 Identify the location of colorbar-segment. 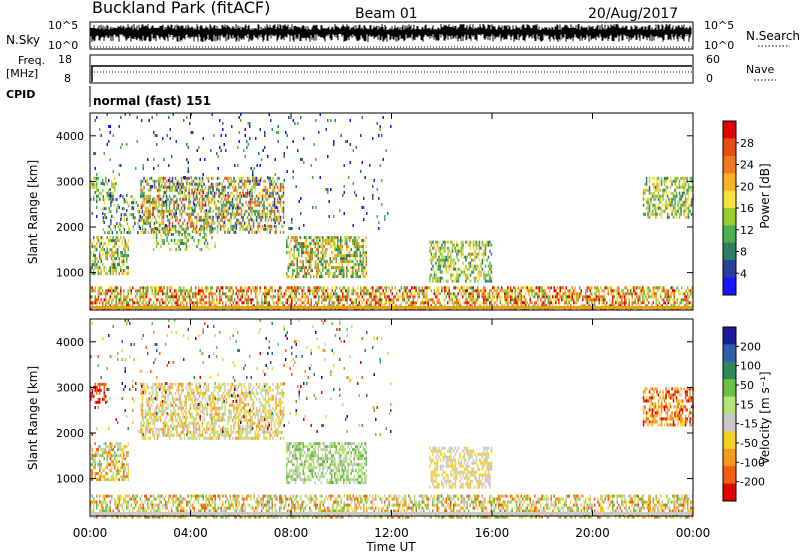
(729, 147).